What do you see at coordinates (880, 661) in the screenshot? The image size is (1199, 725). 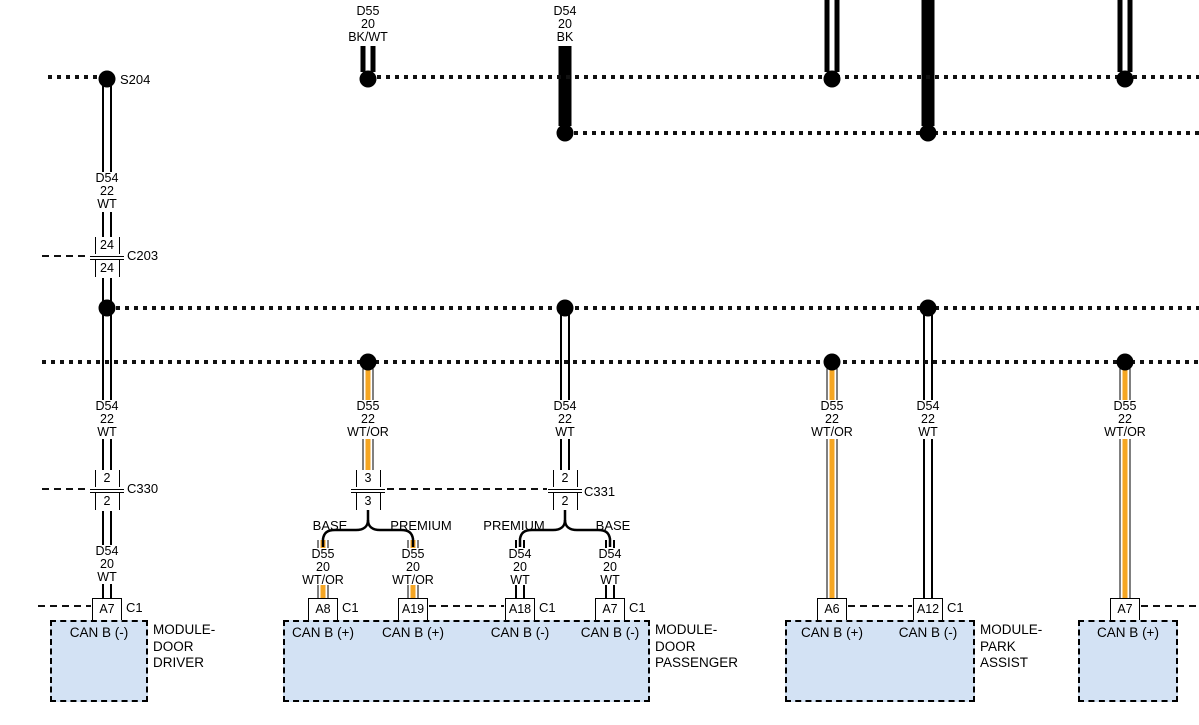 I see `module-box-park-assist` at bounding box center [880, 661].